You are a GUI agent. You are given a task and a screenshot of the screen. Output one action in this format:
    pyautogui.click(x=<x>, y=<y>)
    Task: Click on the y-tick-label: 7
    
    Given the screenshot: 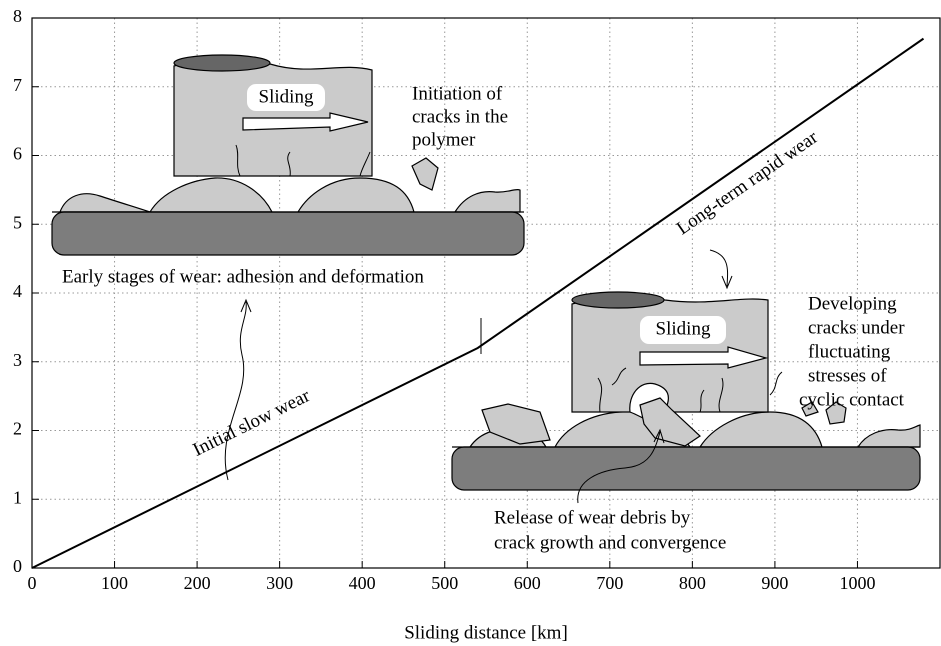 What is the action you would take?
    pyautogui.click(x=17, y=85)
    